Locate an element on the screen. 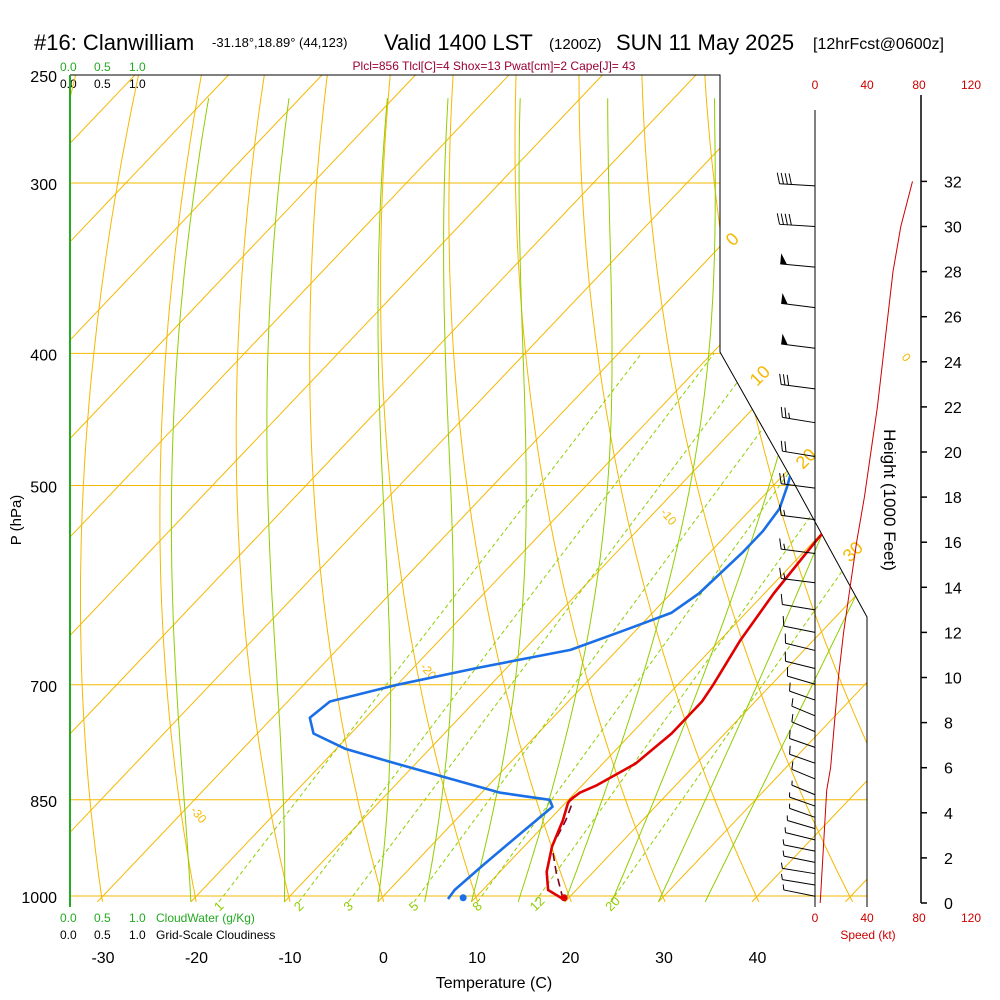  height-tick-label: 22 is located at coordinates (953, 408).